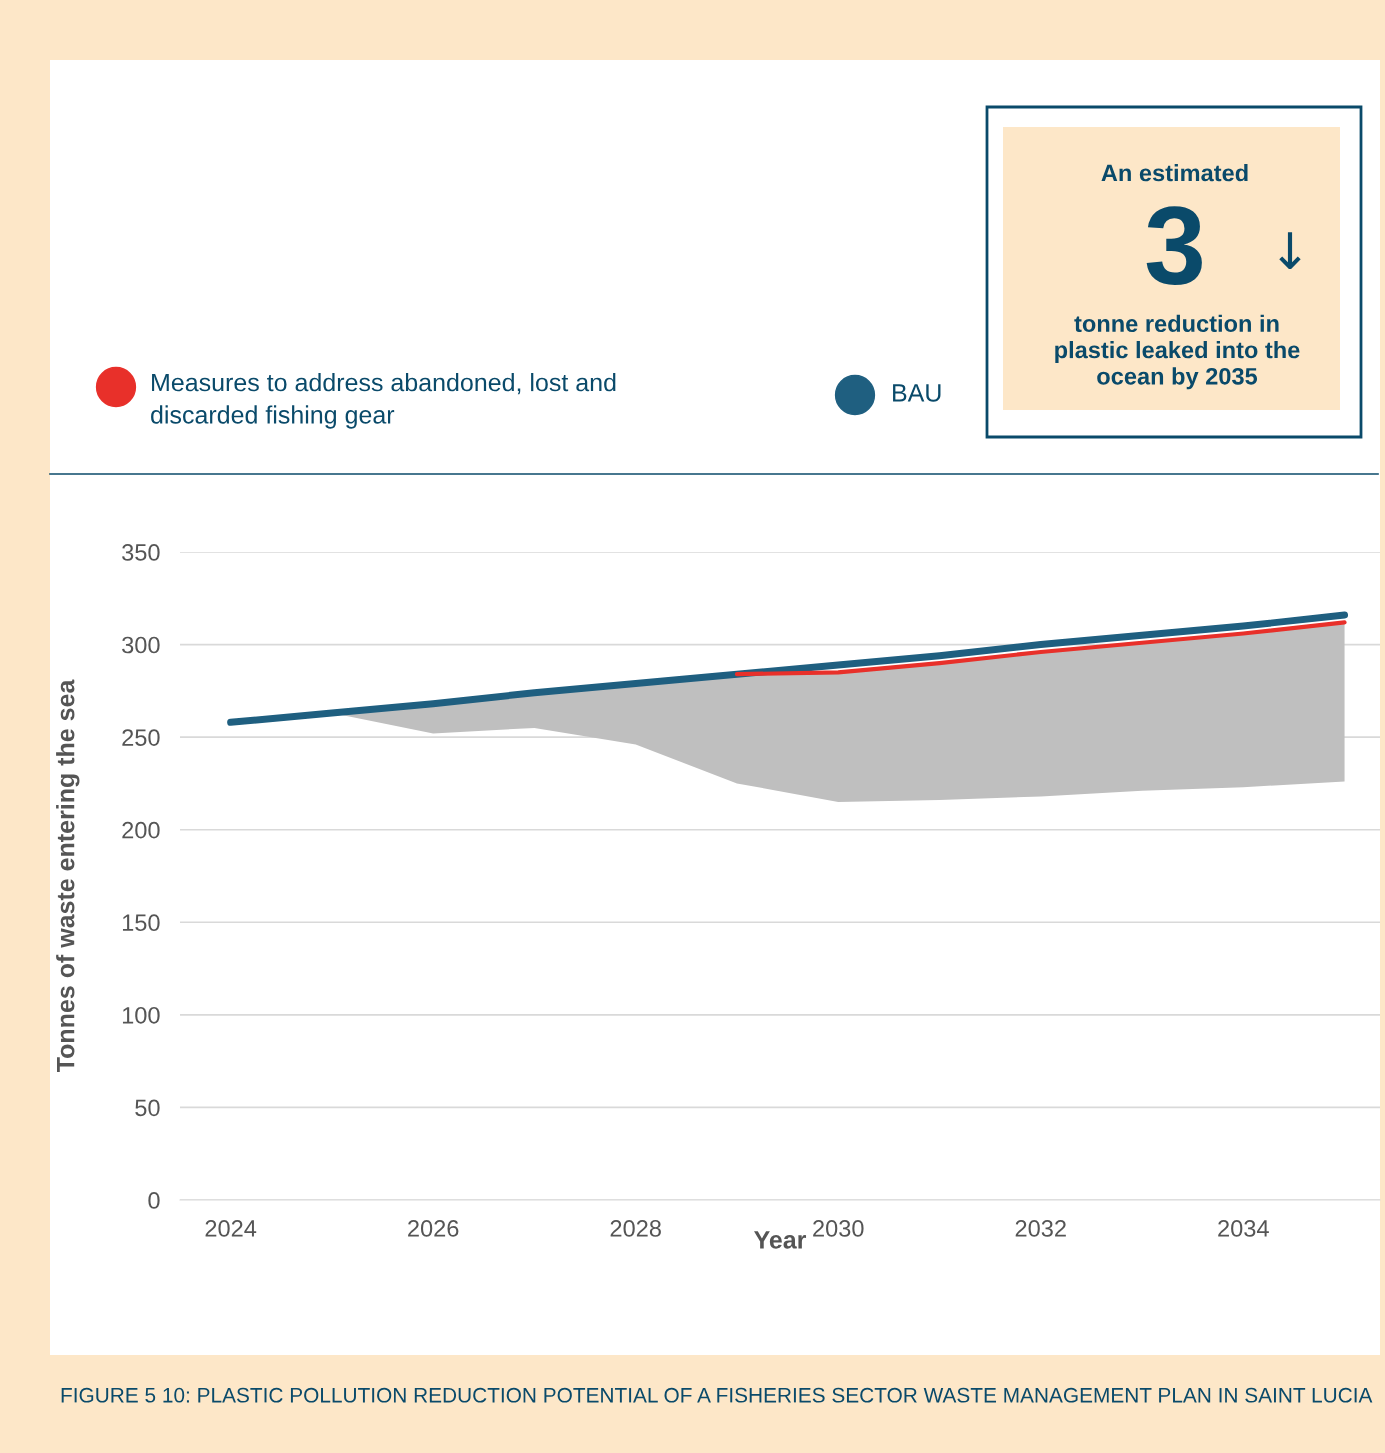 The height and width of the screenshot is (1453, 1385). Describe the element at coordinates (147, 1108) in the screenshot. I see `y-tick-label: 50` at that location.